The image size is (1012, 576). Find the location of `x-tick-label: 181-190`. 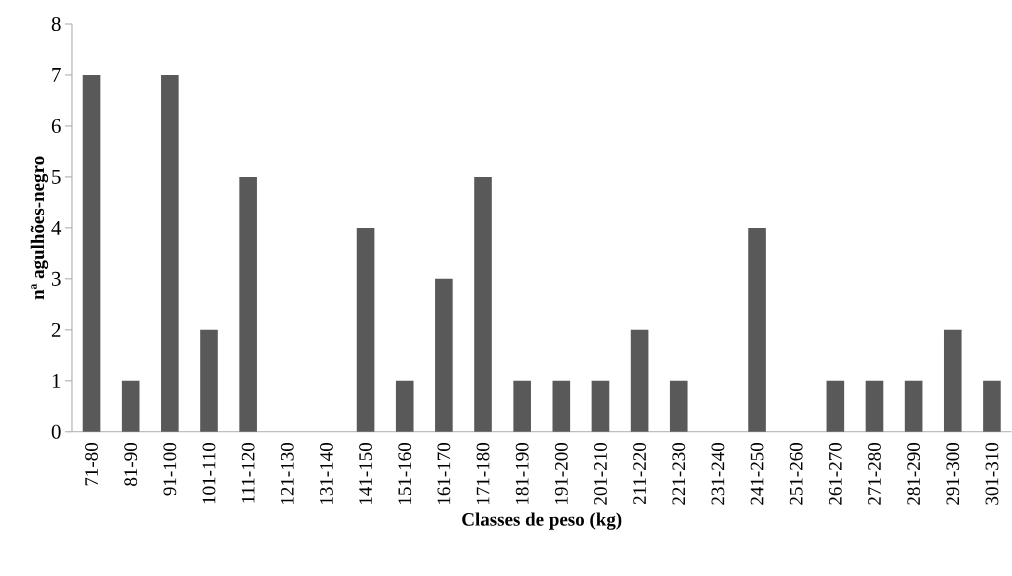

x-tick-label: 181-190 is located at coordinates (522, 474).